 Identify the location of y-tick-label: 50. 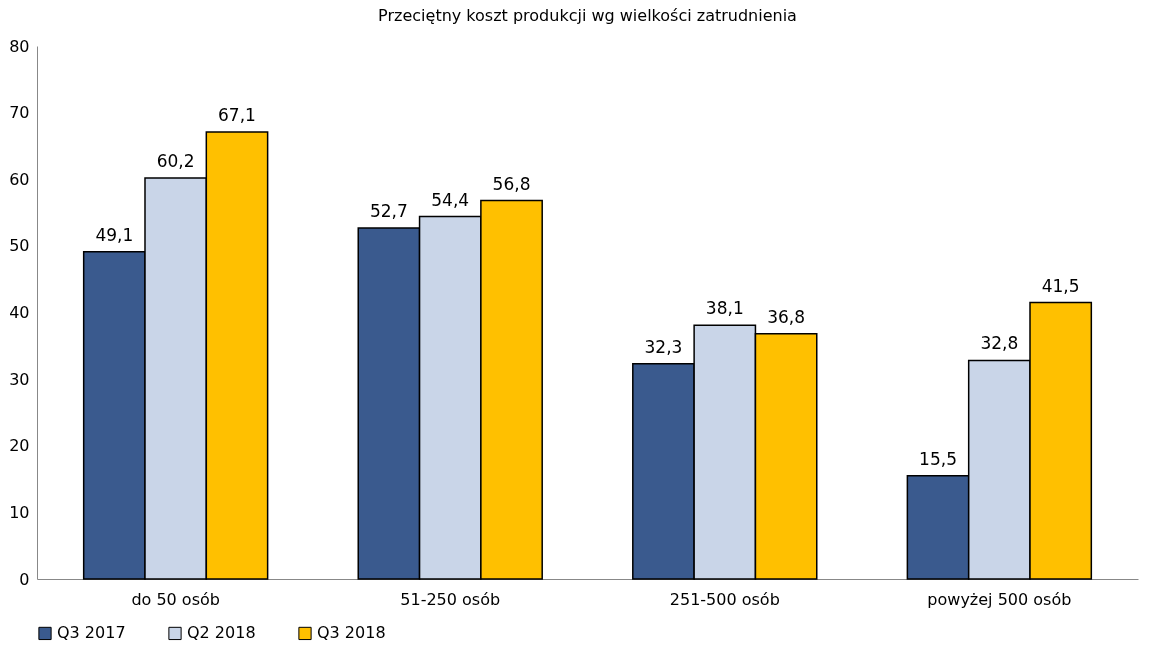
(19, 246).